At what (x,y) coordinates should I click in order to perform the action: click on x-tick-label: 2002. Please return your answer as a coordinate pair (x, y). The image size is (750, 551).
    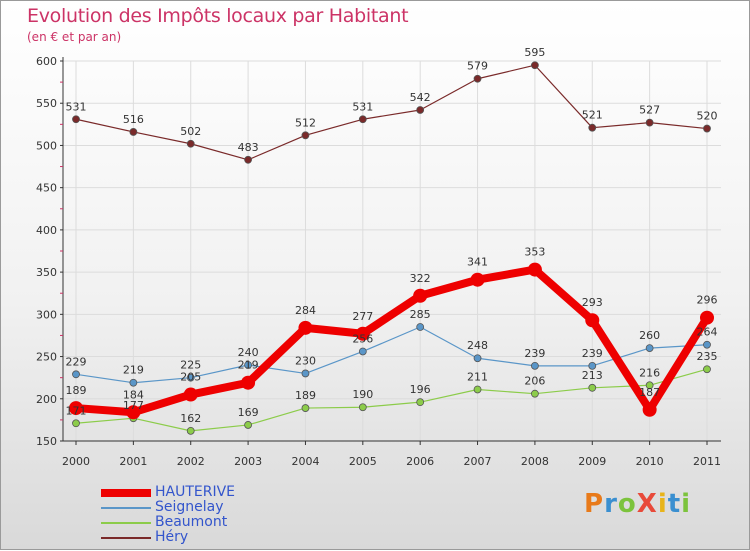
    Looking at the image, I should click on (191, 461).